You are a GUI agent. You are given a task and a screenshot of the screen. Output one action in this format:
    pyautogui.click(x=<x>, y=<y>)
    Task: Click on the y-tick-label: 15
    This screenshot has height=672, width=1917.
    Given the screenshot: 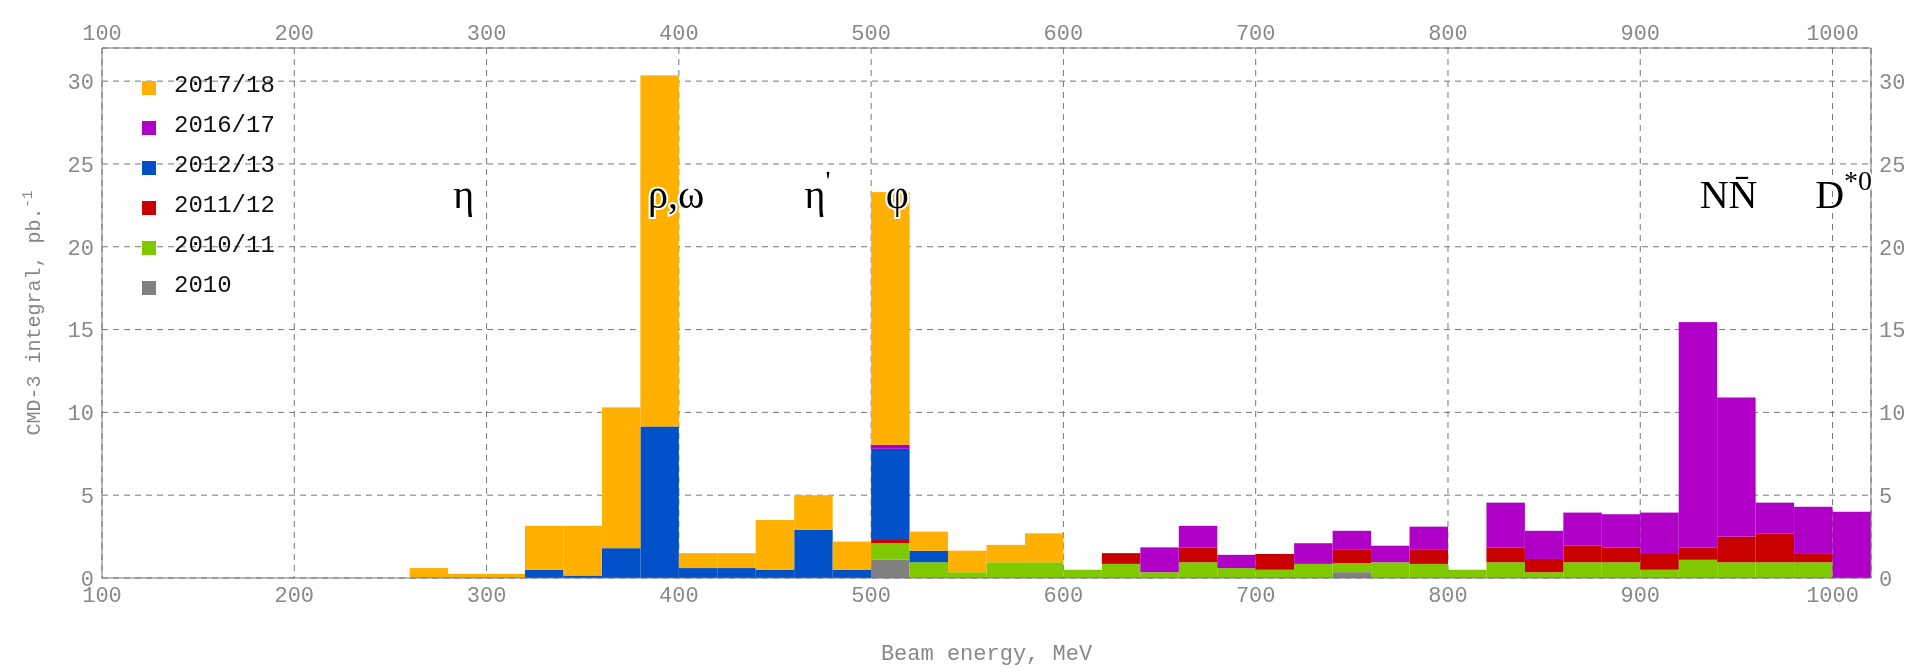 What is the action you would take?
    pyautogui.click(x=80, y=332)
    